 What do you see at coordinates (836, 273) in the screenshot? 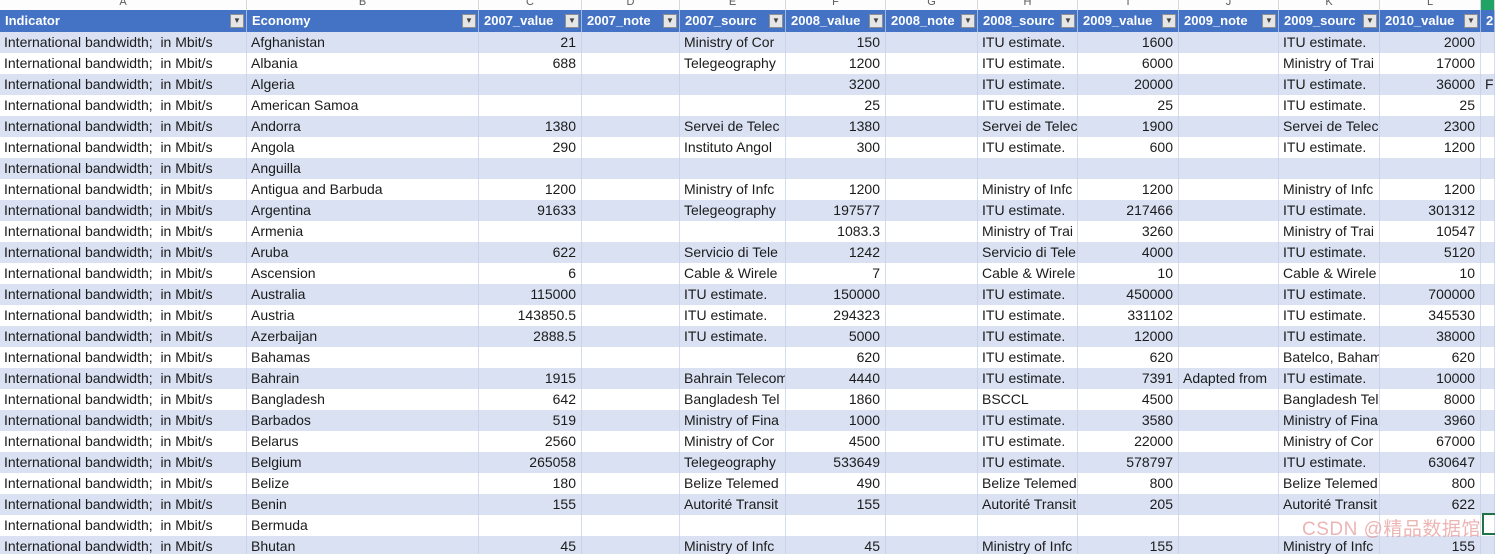
I see `2008-value-cell: 7` at bounding box center [836, 273].